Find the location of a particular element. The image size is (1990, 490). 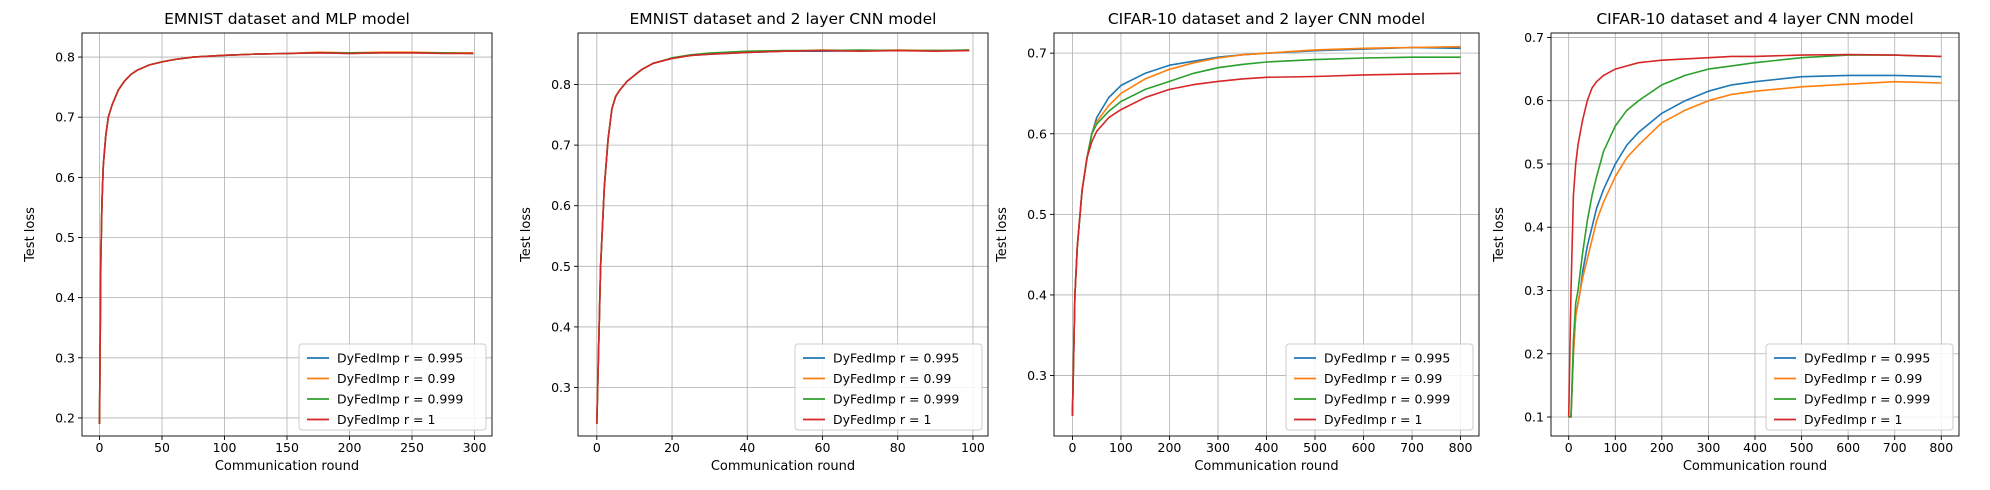

x-tick-label: 50 is located at coordinates (162, 447).